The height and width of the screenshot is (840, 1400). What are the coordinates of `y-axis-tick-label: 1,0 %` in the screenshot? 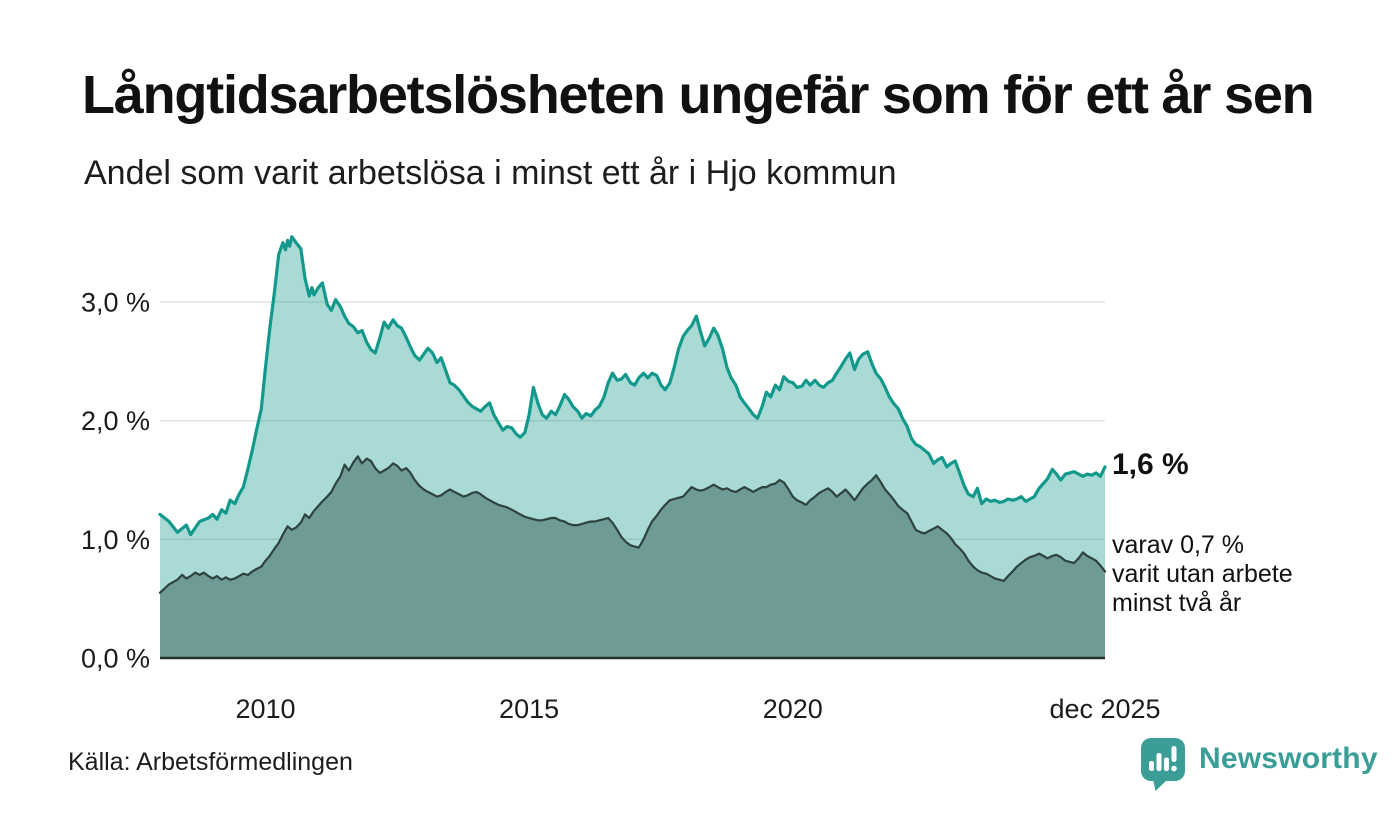 It's located at (115, 540).